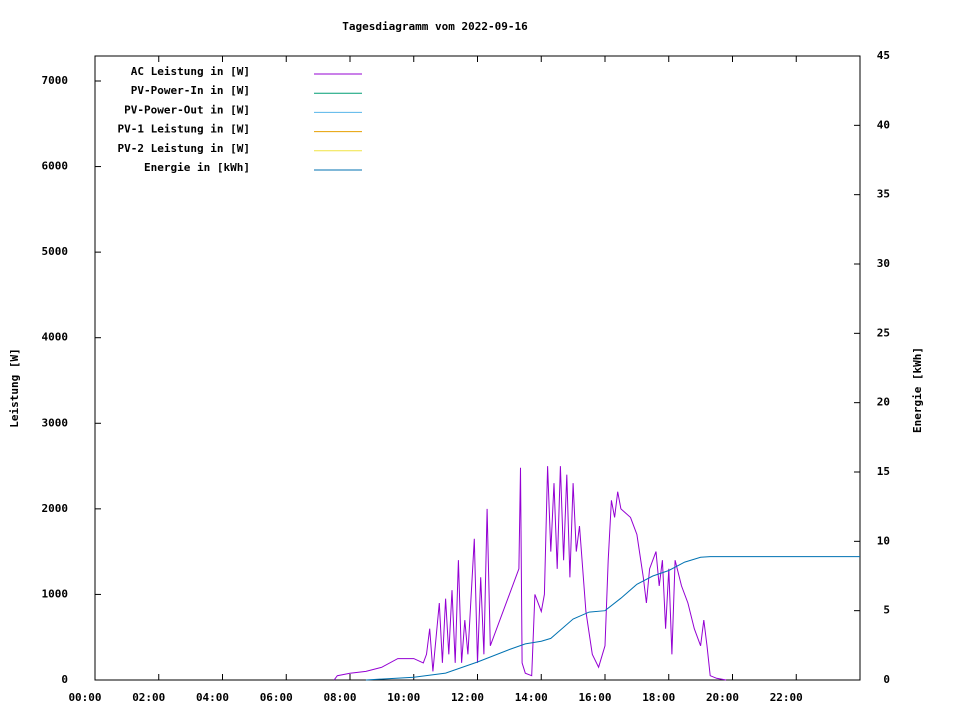 This screenshot has width=960, height=720. What do you see at coordinates (594, 697) in the screenshot?
I see `x-tick-label: 16:00` at bounding box center [594, 697].